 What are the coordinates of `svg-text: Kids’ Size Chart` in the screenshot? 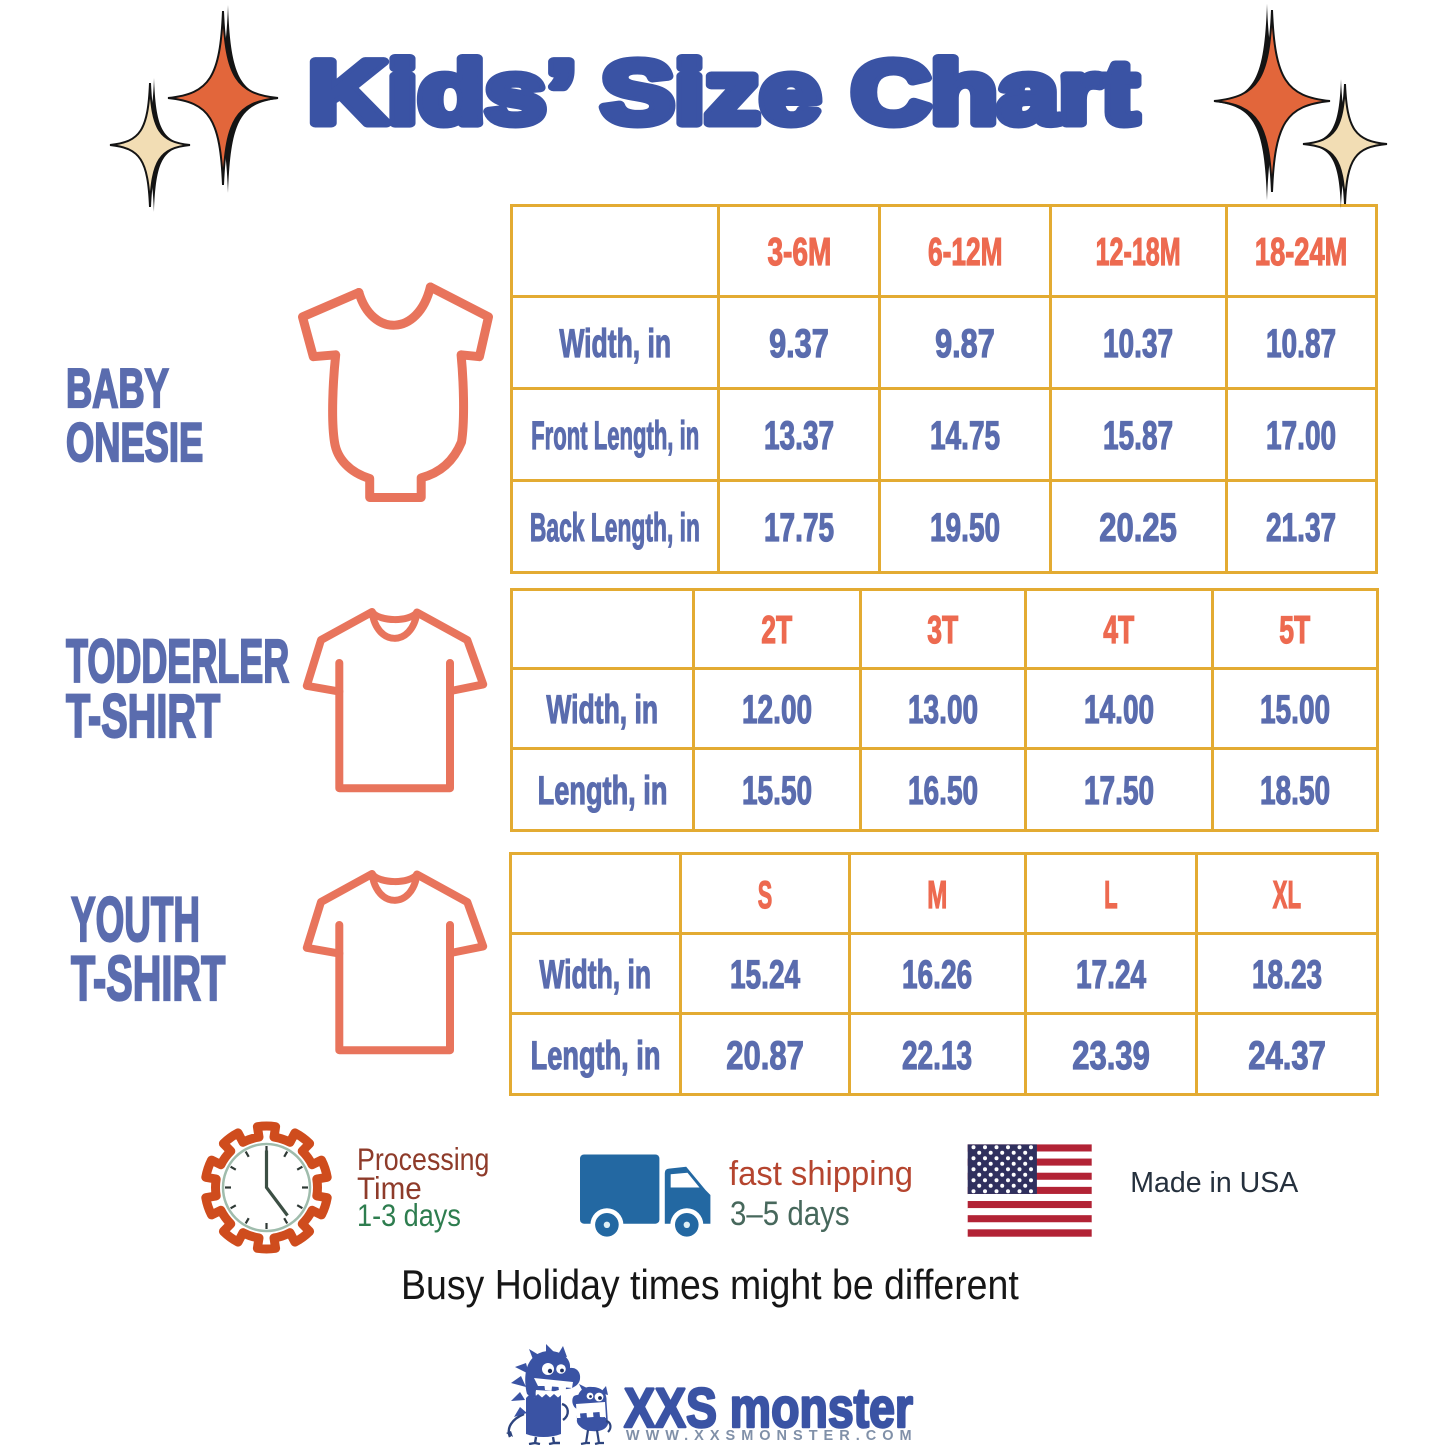 It's located at (723, 92).